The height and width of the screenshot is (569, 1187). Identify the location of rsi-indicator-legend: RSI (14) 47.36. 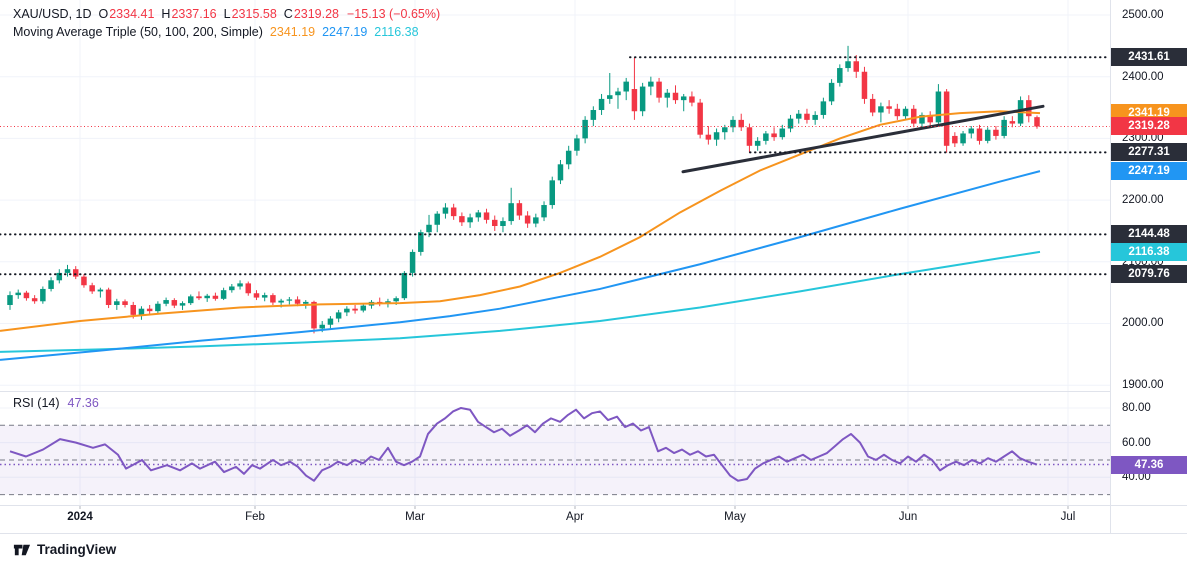
(56, 403).